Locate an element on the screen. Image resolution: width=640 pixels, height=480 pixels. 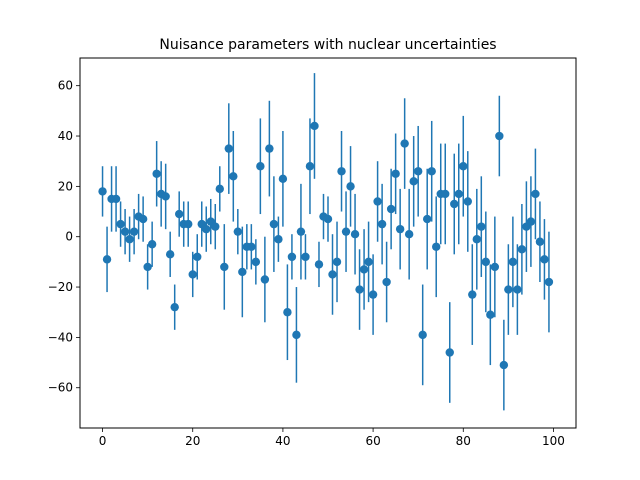
y-tick-label: −20 is located at coordinates (60, 287).